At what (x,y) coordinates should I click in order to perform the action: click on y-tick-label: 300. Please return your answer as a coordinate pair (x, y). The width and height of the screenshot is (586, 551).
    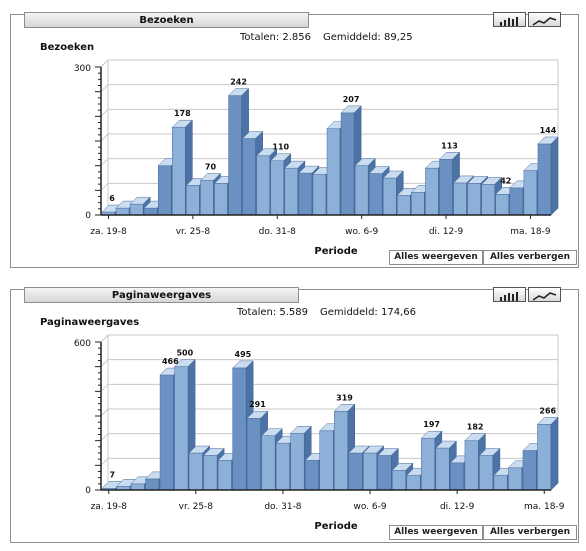
    Looking at the image, I should click on (82, 69).